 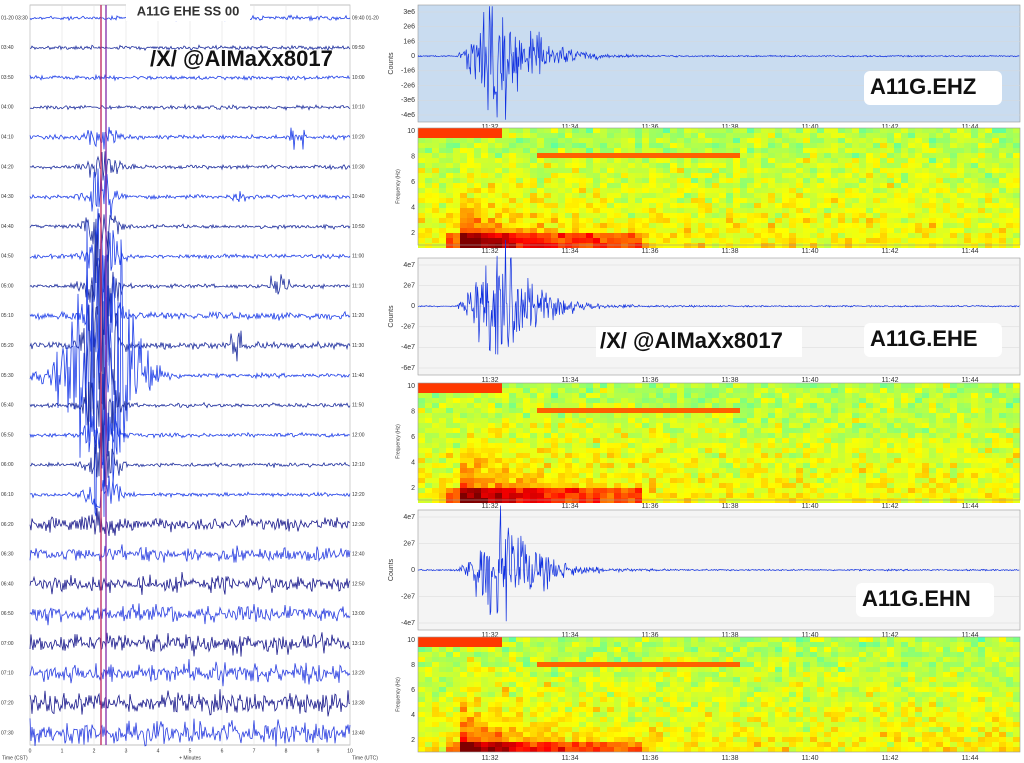 What do you see at coordinates (286, 751) in the screenshot?
I see `x-tick-label: 8` at bounding box center [286, 751].